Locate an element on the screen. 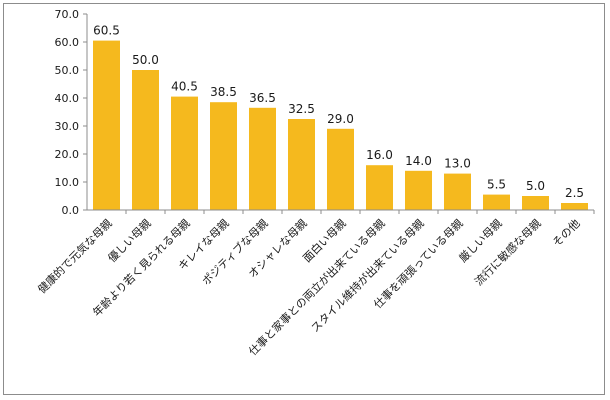 This screenshot has width=610, height=400. data-label: 5.5 is located at coordinates (496, 185).